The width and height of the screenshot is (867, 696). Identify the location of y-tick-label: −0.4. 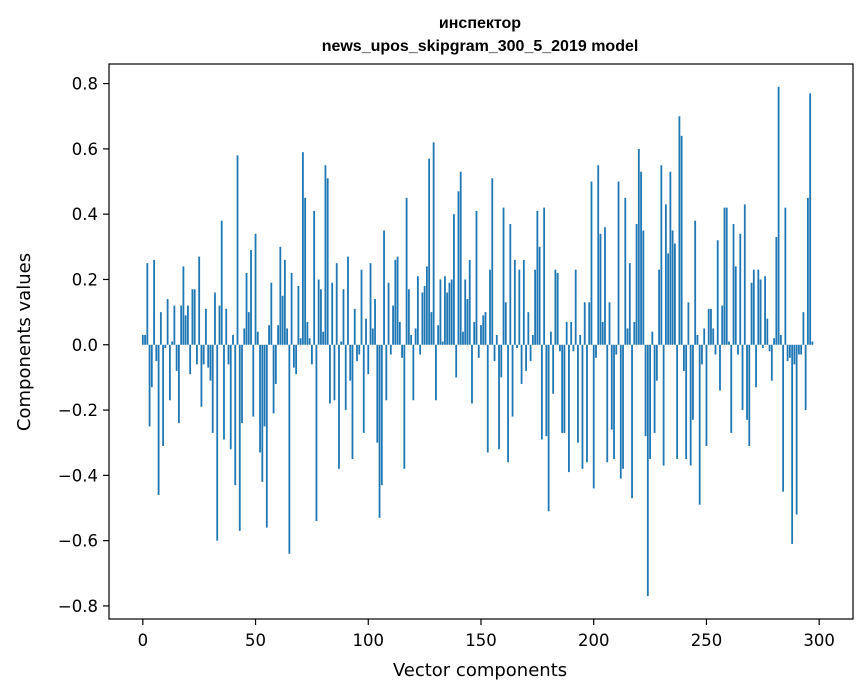
(78, 475).